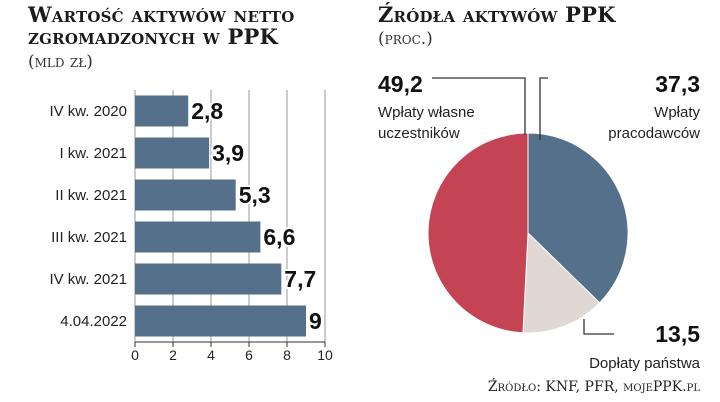  Describe the element at coordinates (497, 14) in the screenshot. I see `pie-chart-title: Źródła aktywów PPK` at that location.